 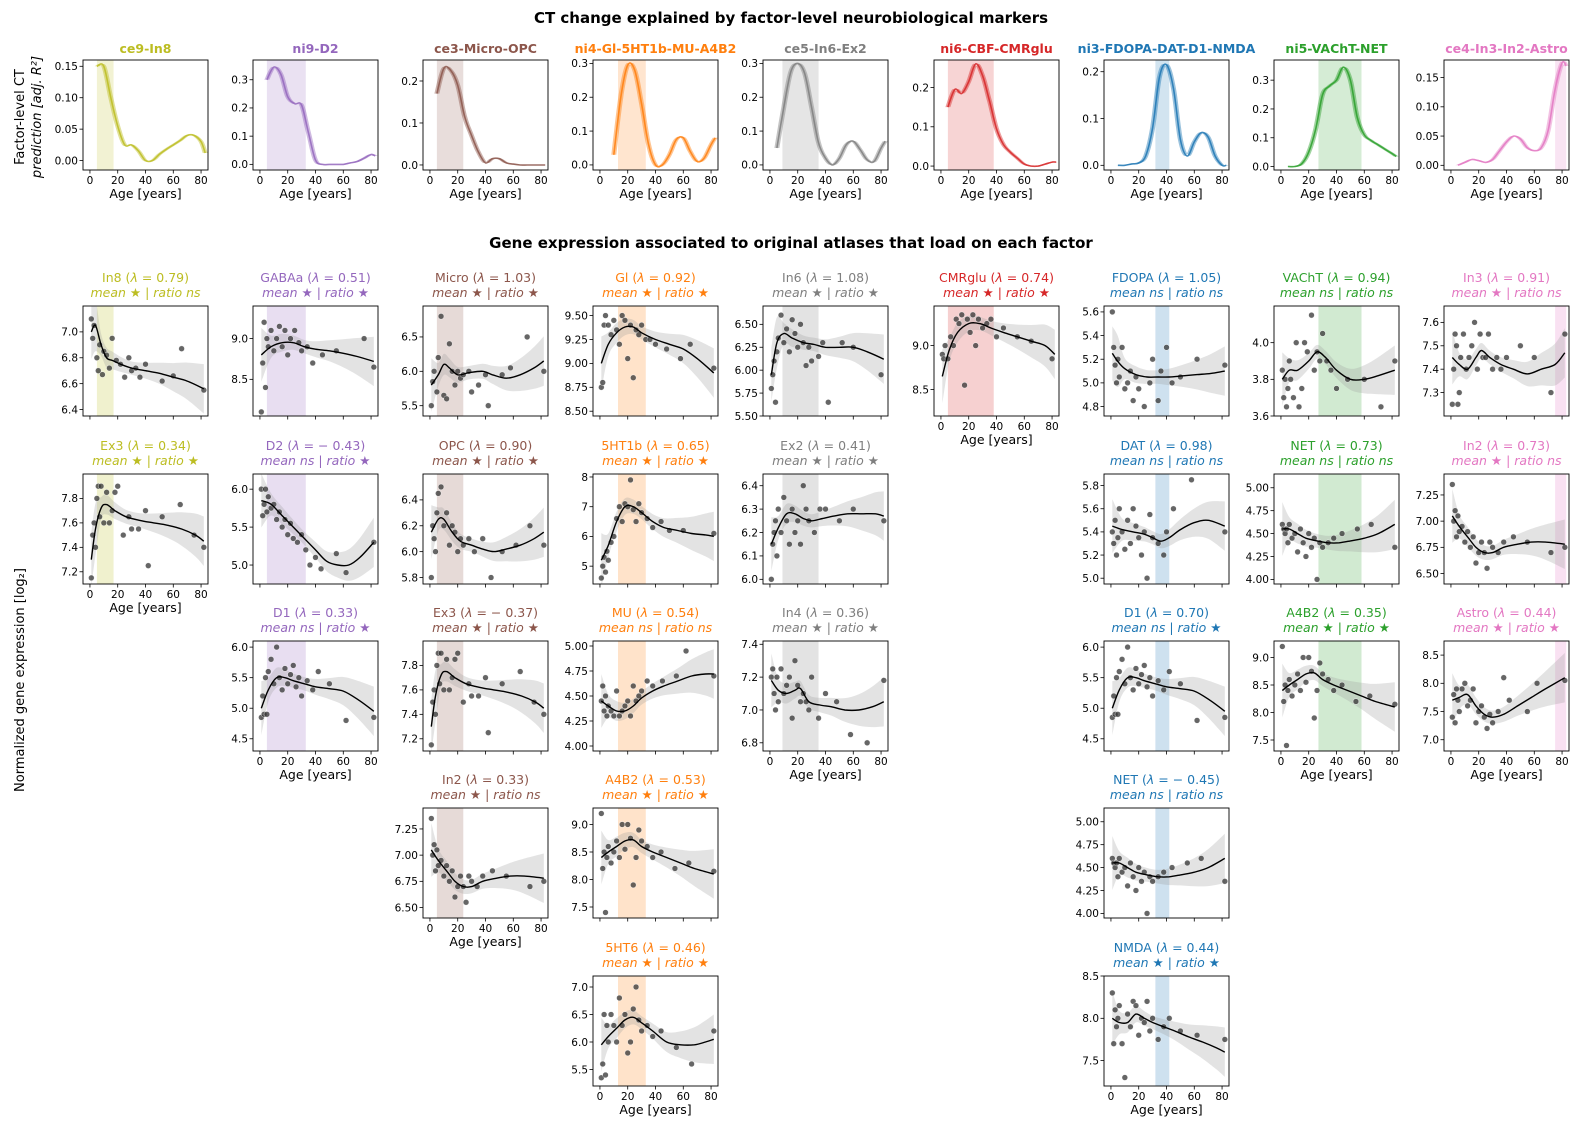 I want to click on y-tick-label: 5.6, so click(x=1090, y=510).